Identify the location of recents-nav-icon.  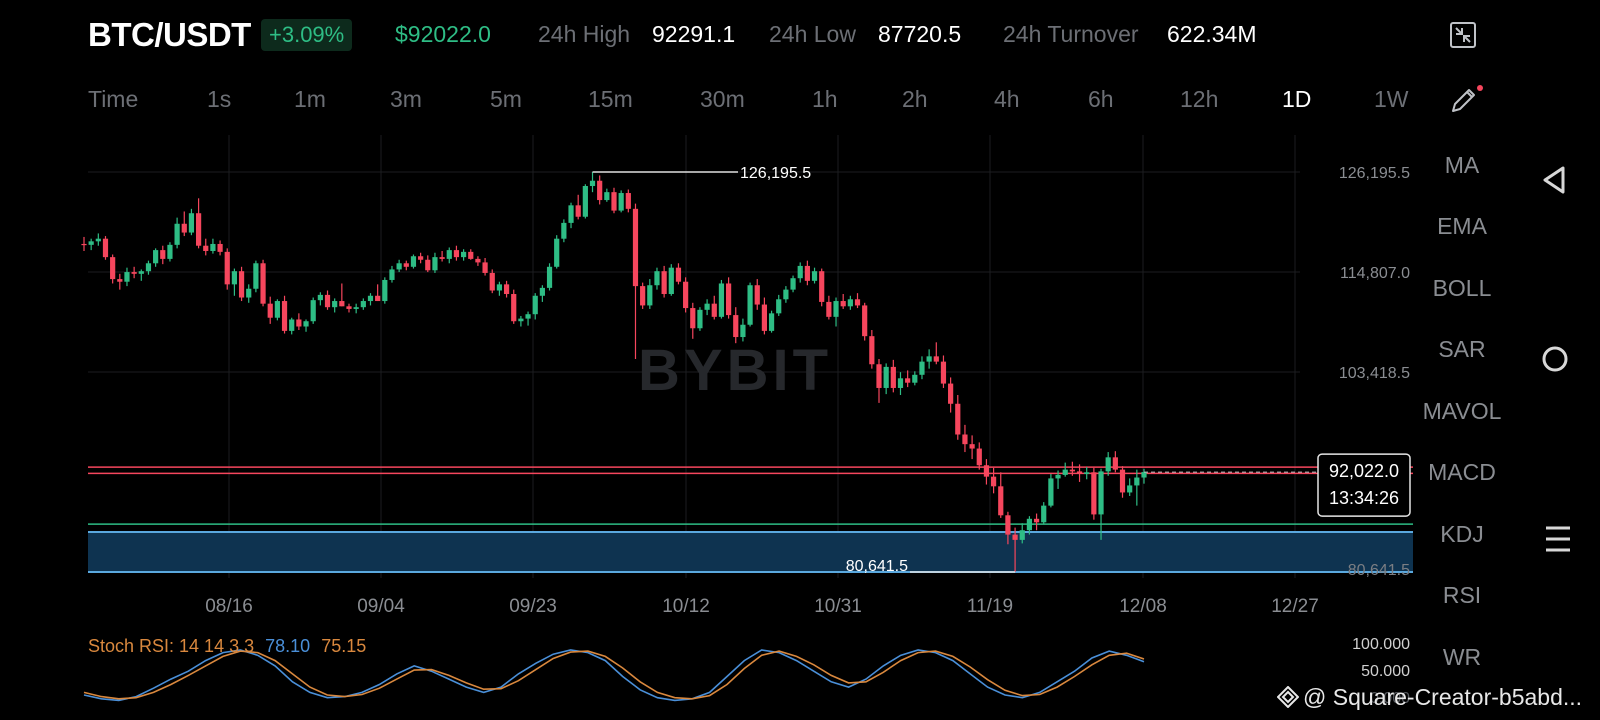
(1558, 541).